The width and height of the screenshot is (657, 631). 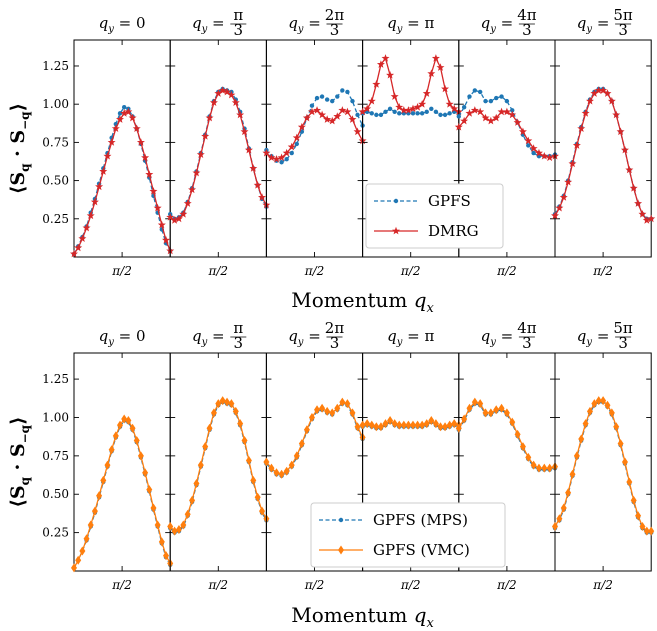 I want to click on y-tick-label: 1.00, so click(x=55, y=417).